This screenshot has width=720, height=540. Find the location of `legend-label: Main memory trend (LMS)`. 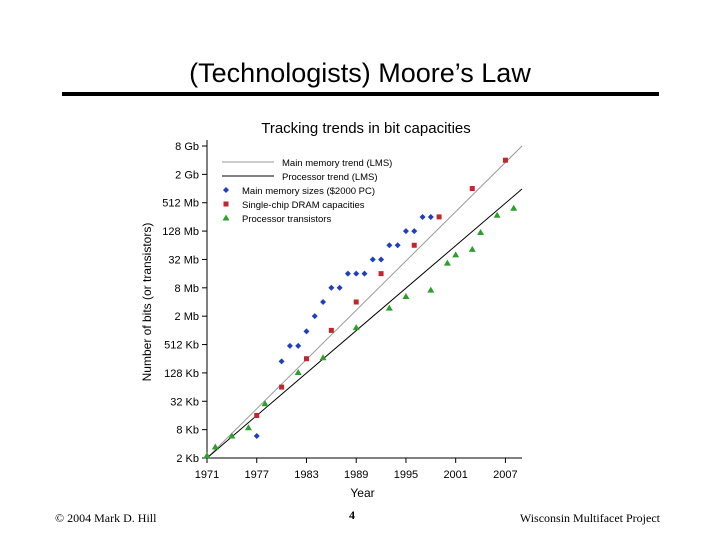

legend-label: Main memory trend (LMS) is located at coordinates (337, 163).